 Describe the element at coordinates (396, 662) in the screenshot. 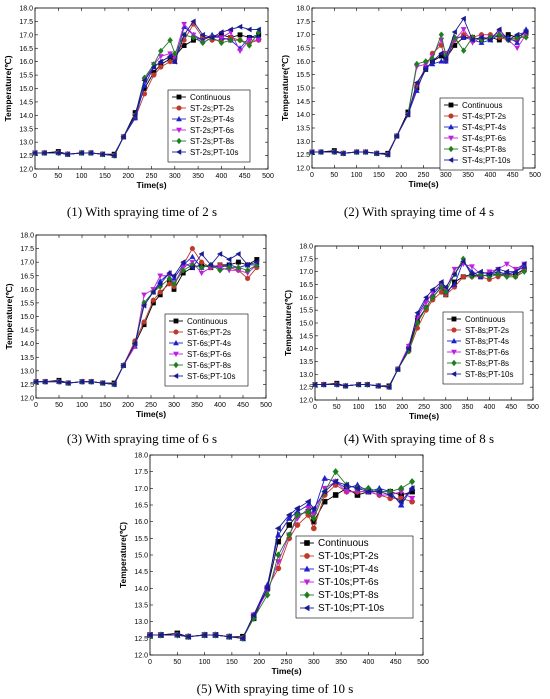

I see `x-tick-label: 450` at that location.